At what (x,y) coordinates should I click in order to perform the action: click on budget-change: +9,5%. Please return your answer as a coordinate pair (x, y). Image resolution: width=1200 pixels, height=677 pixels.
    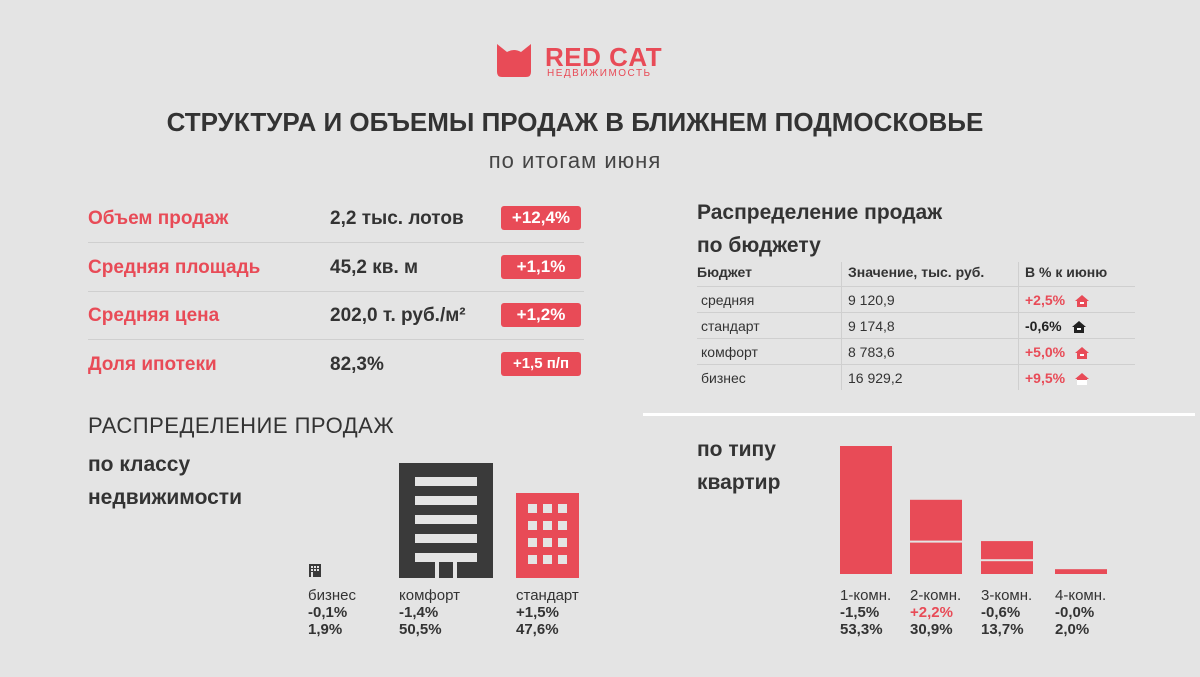
    Looking at the image, I should click on (1045, 377).